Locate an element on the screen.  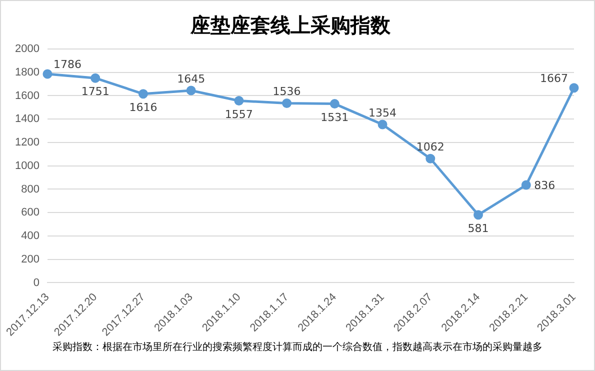
chart-title: 座垫座套线上采购指数 is located at coordinates (291, 25).